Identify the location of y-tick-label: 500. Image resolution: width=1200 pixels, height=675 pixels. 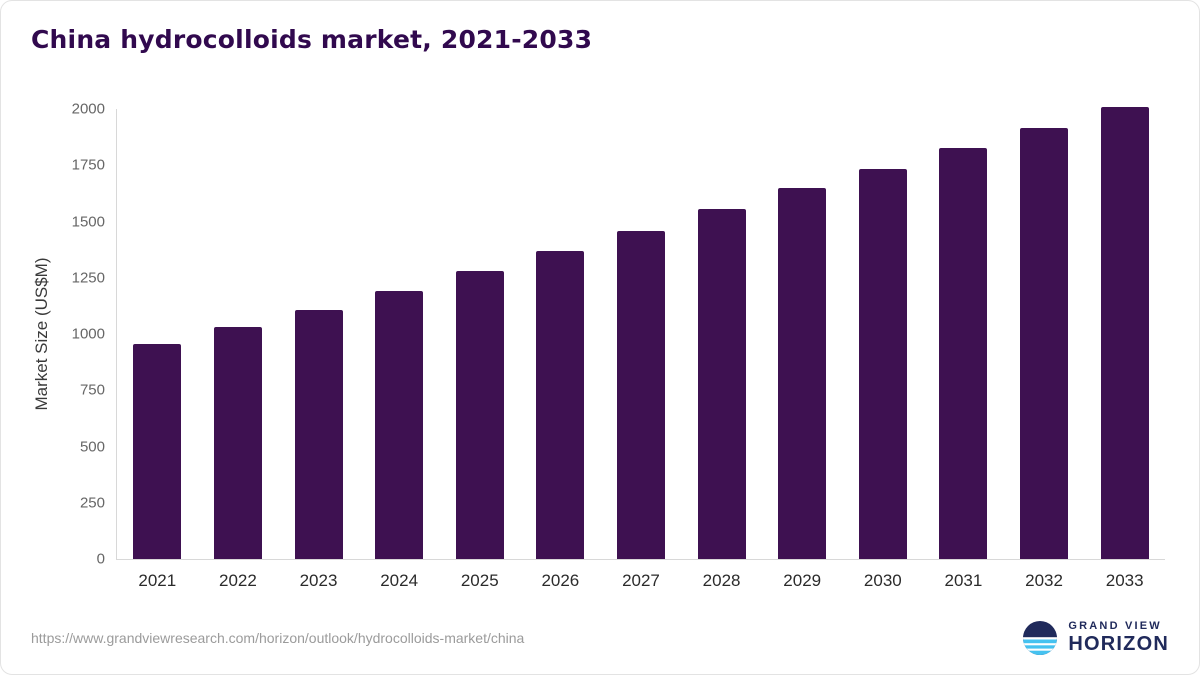
(92, 446).